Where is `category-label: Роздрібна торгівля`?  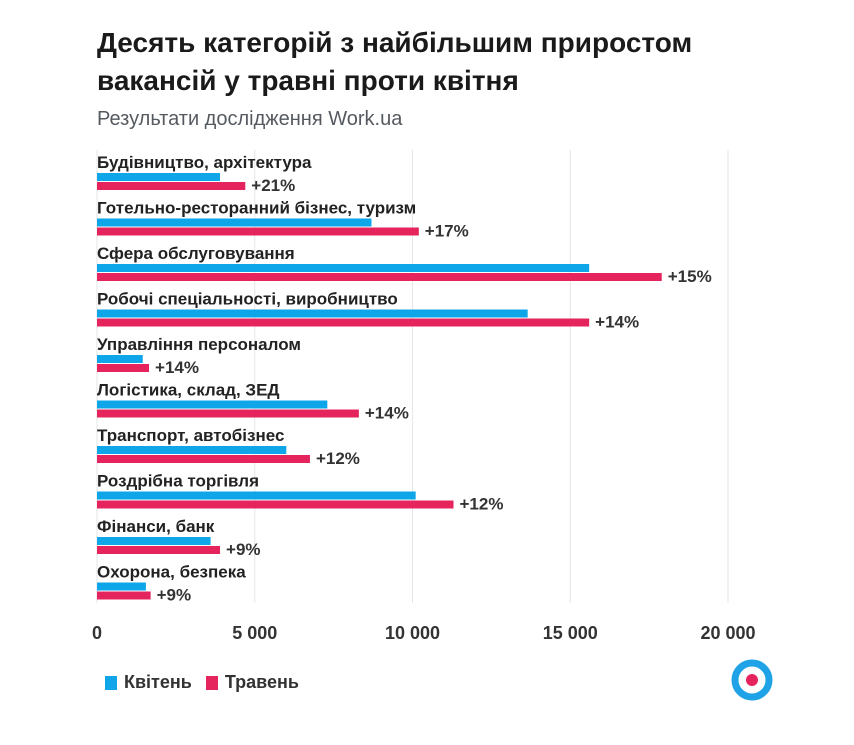 category-label: Роздрібна торгівля is located at coordinates (178, 481).